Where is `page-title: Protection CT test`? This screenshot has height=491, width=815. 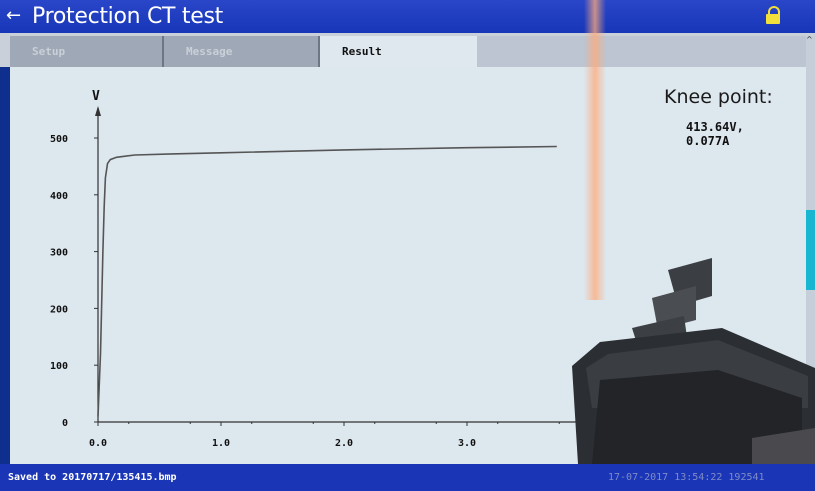
page-title: Protection CT test is located at coordinates (127, 16).